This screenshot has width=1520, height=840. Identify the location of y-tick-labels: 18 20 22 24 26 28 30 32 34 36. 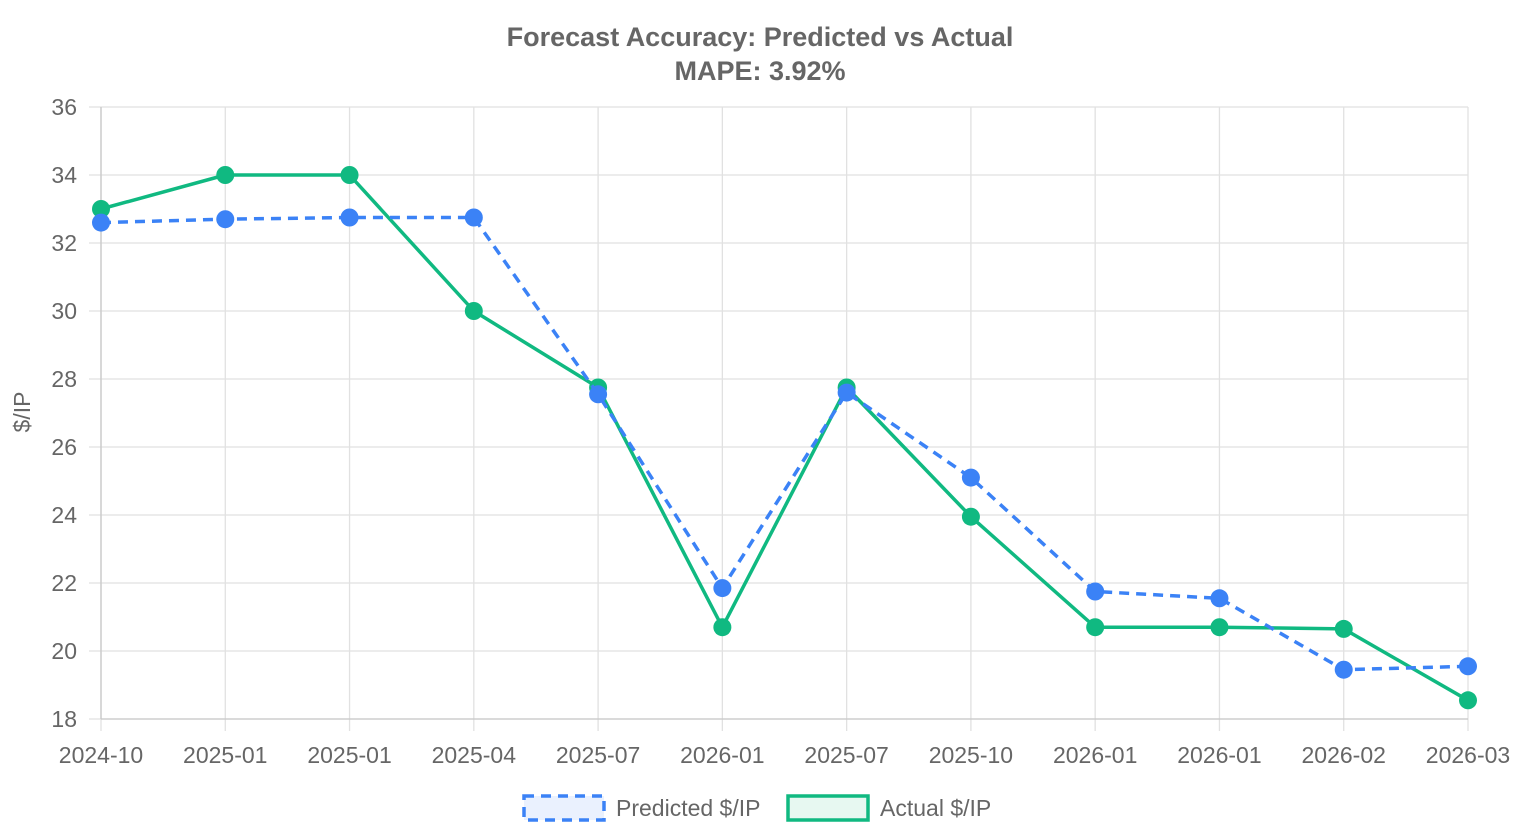
(64, 413).